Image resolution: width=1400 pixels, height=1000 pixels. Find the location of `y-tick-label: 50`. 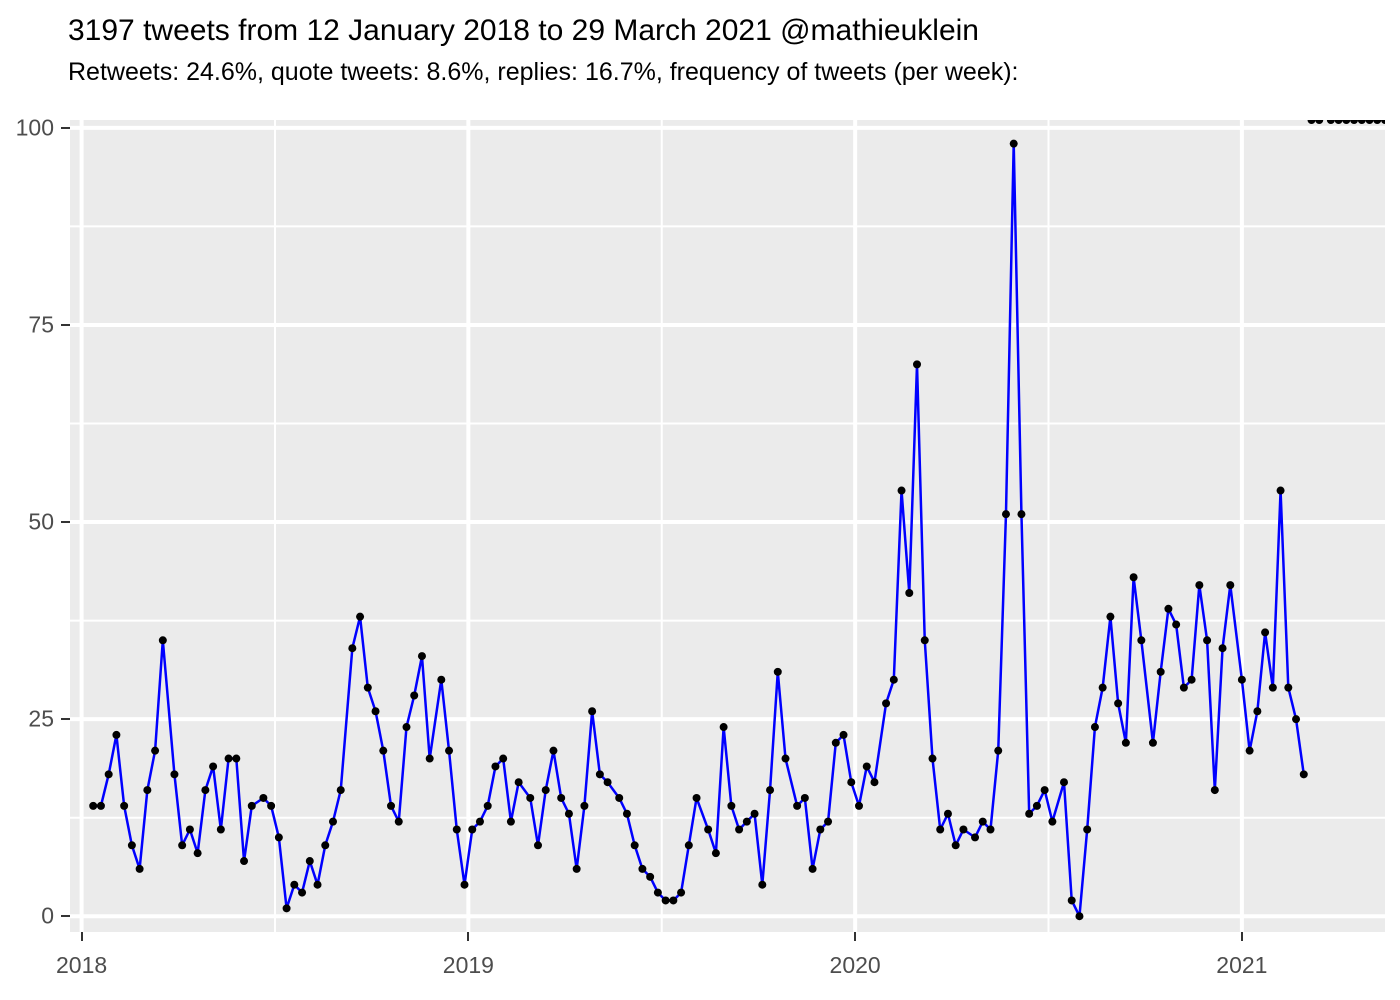

y-tick-label: 50 is located at coordinates (41, 521).